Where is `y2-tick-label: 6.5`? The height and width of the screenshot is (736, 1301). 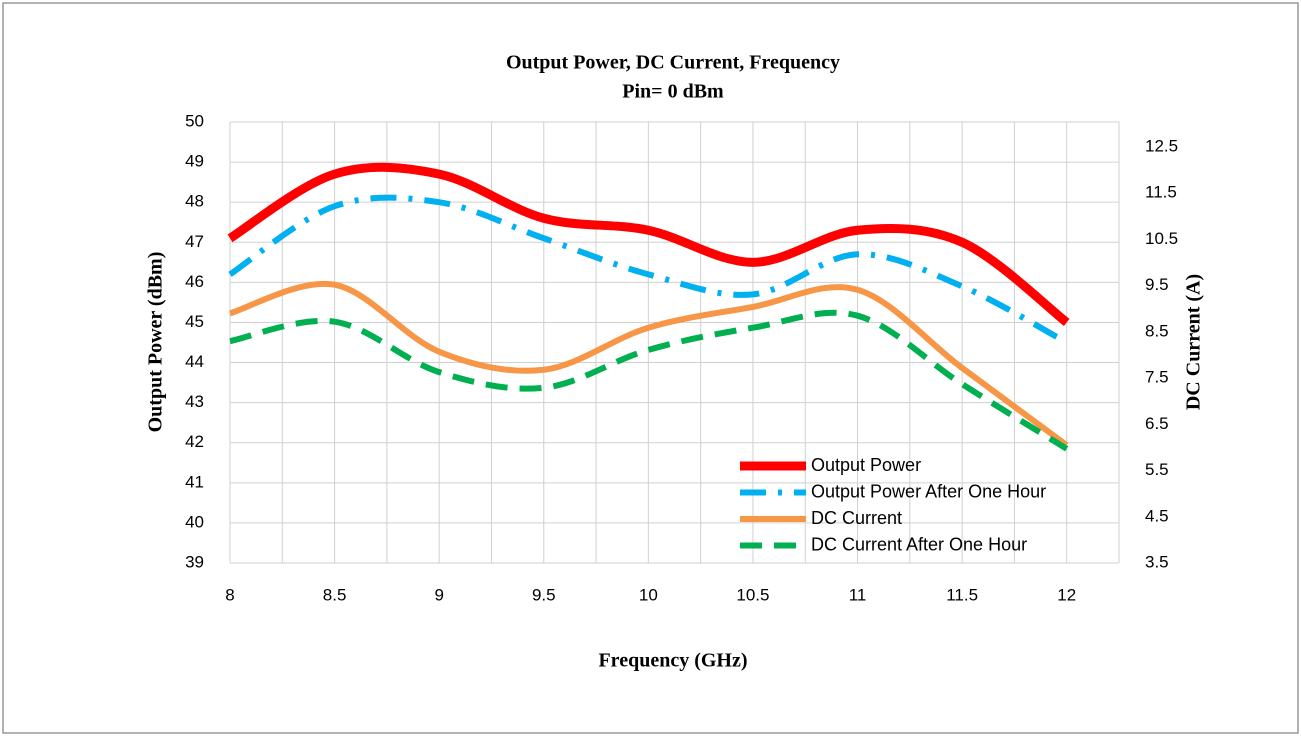 y2-tick-label: 6.5 is located at coordinates (1157, 423).